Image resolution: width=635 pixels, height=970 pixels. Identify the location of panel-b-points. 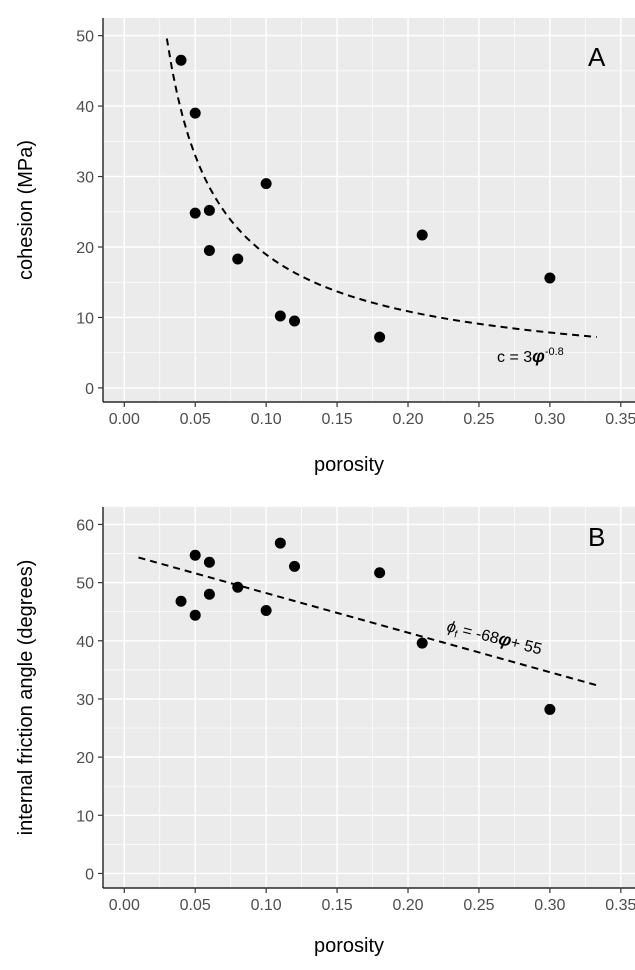
(365, 626).